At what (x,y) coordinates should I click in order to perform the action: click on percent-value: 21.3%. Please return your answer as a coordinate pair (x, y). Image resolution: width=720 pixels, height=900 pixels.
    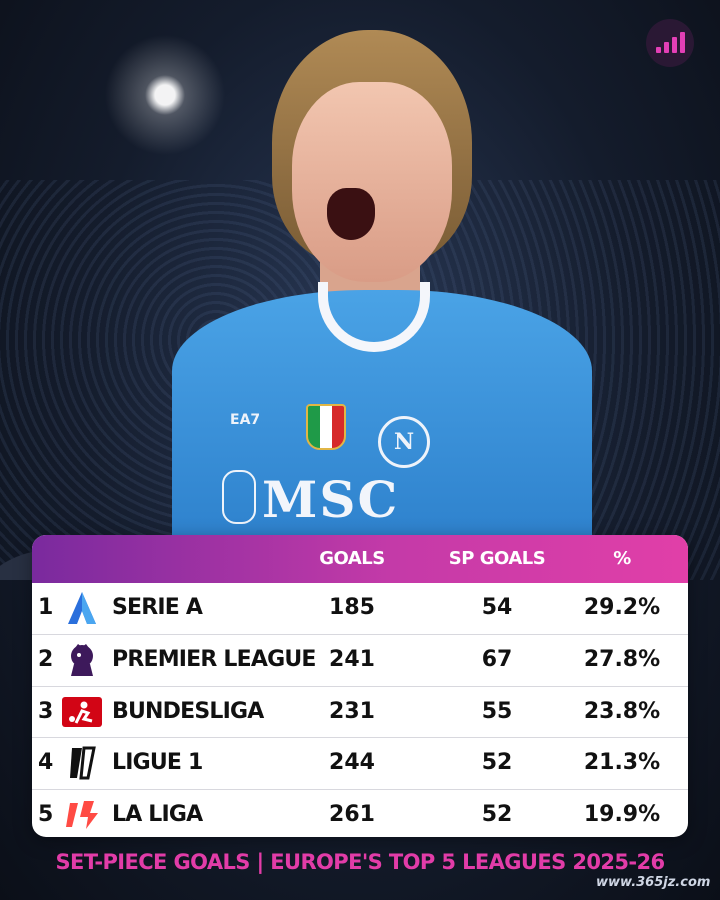
    Looking at the image, I should click on (622, 763).